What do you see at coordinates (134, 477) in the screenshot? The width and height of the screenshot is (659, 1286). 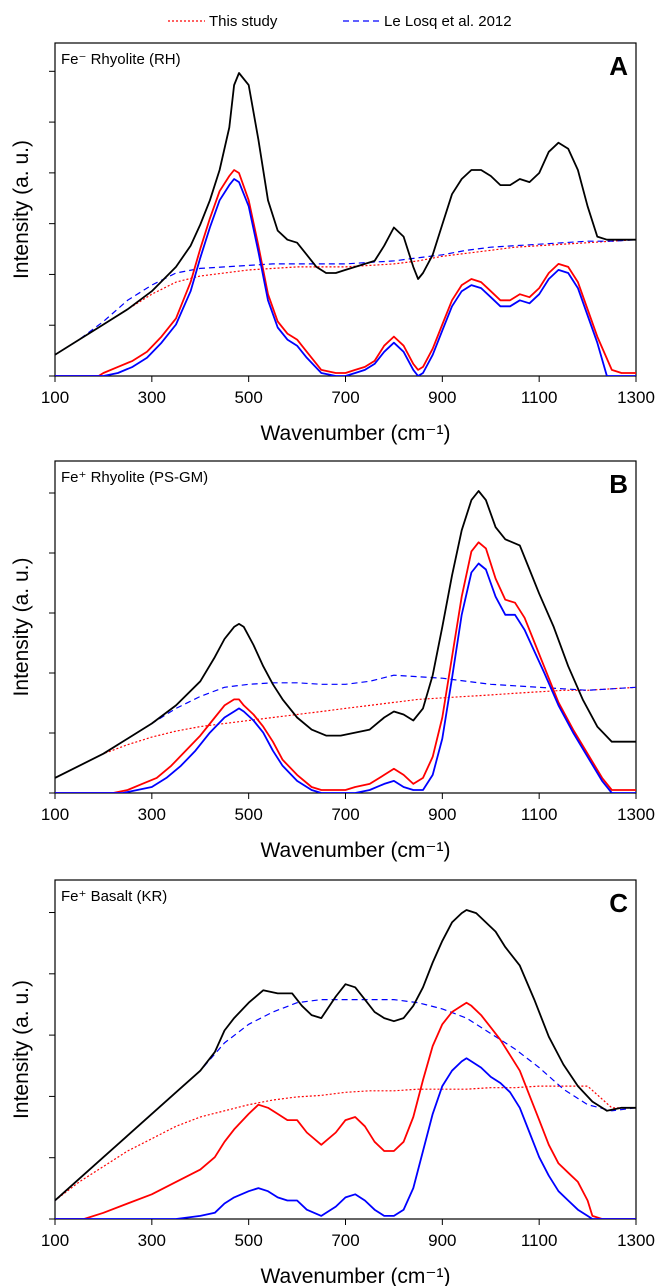 I see `panel-title: Fe⁺ Rhyolite (PS-GM)` at bounding box center [134, 477].